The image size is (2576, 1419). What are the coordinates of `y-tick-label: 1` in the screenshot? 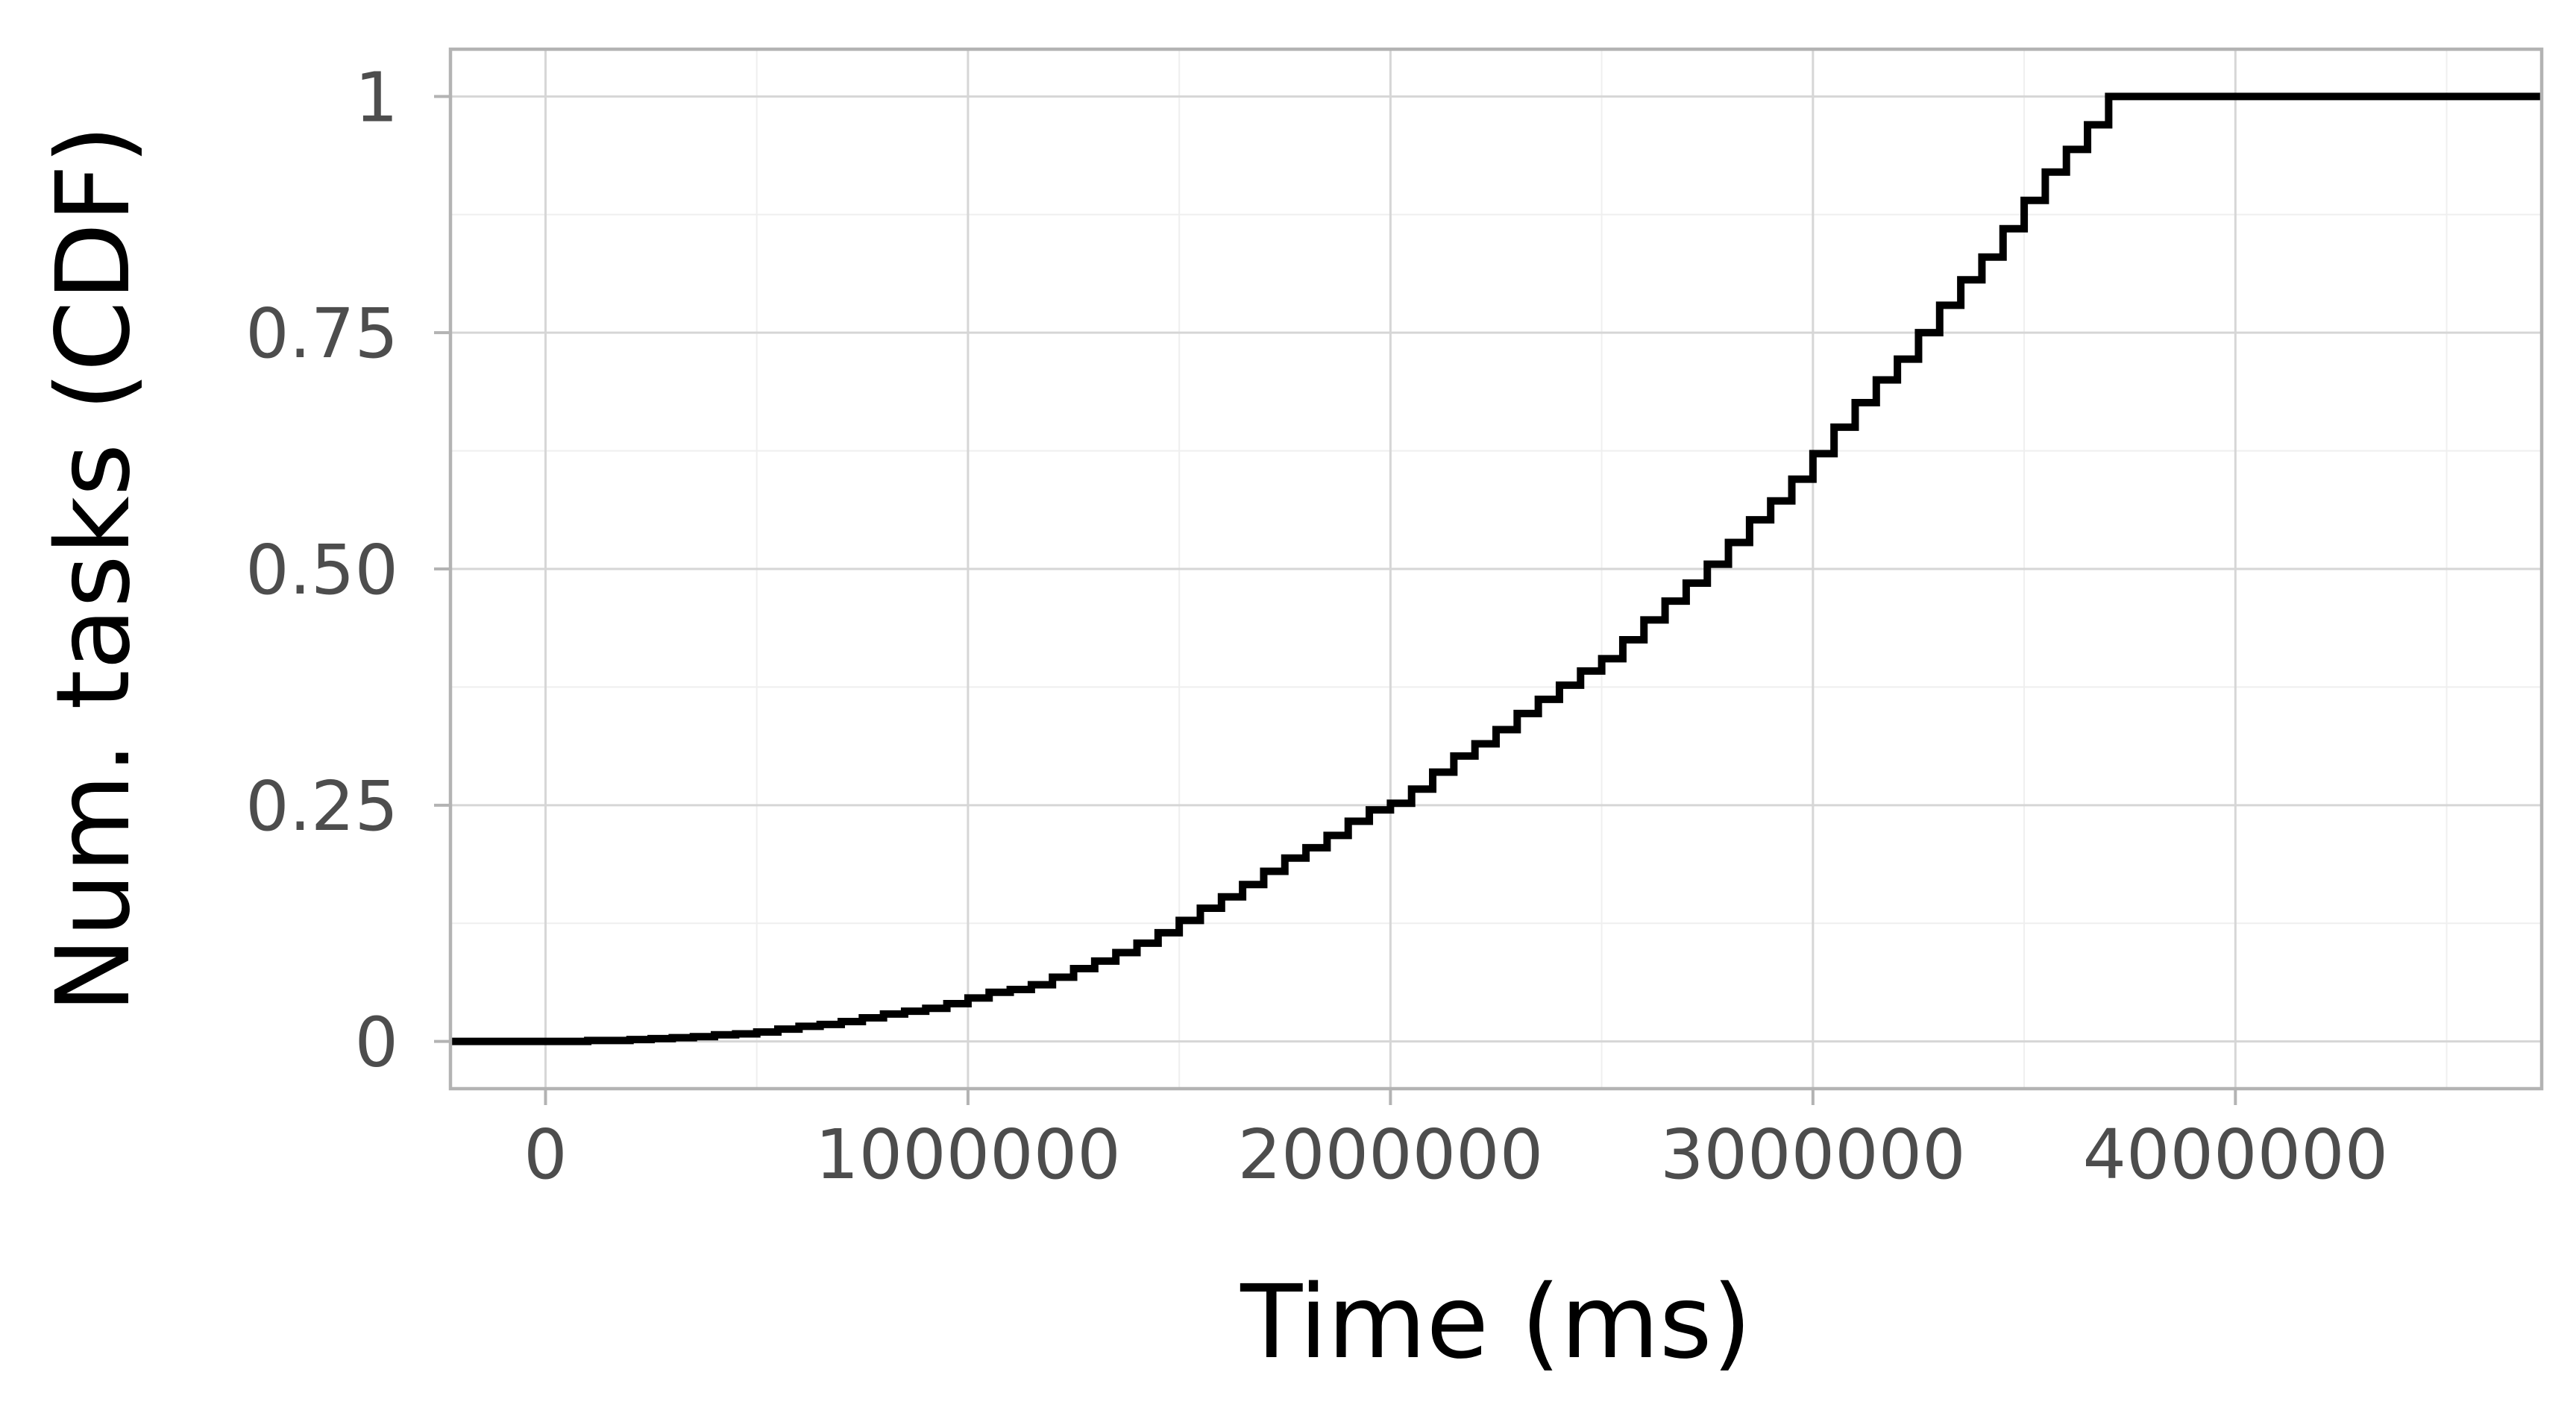 It's located at (376, 97).